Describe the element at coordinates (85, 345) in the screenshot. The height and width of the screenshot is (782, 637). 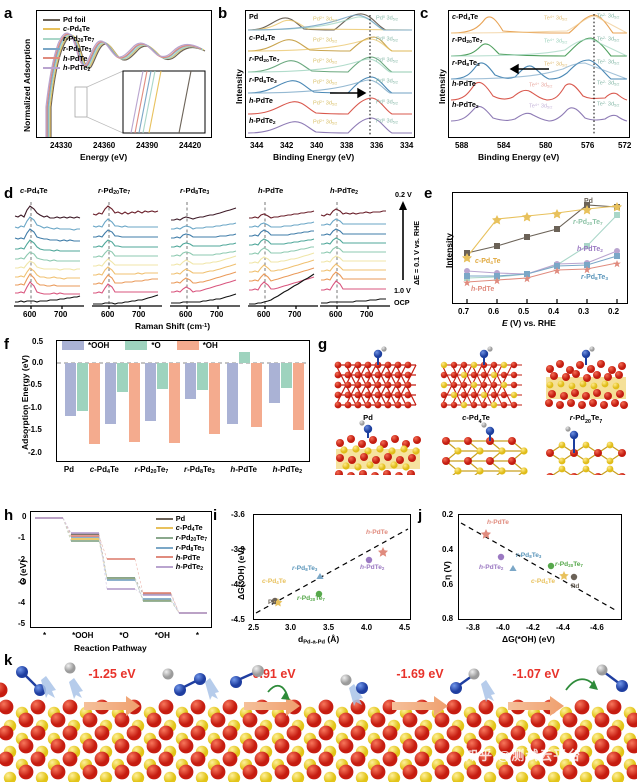
I see `legend-item-ooh: *OOH` at that location.